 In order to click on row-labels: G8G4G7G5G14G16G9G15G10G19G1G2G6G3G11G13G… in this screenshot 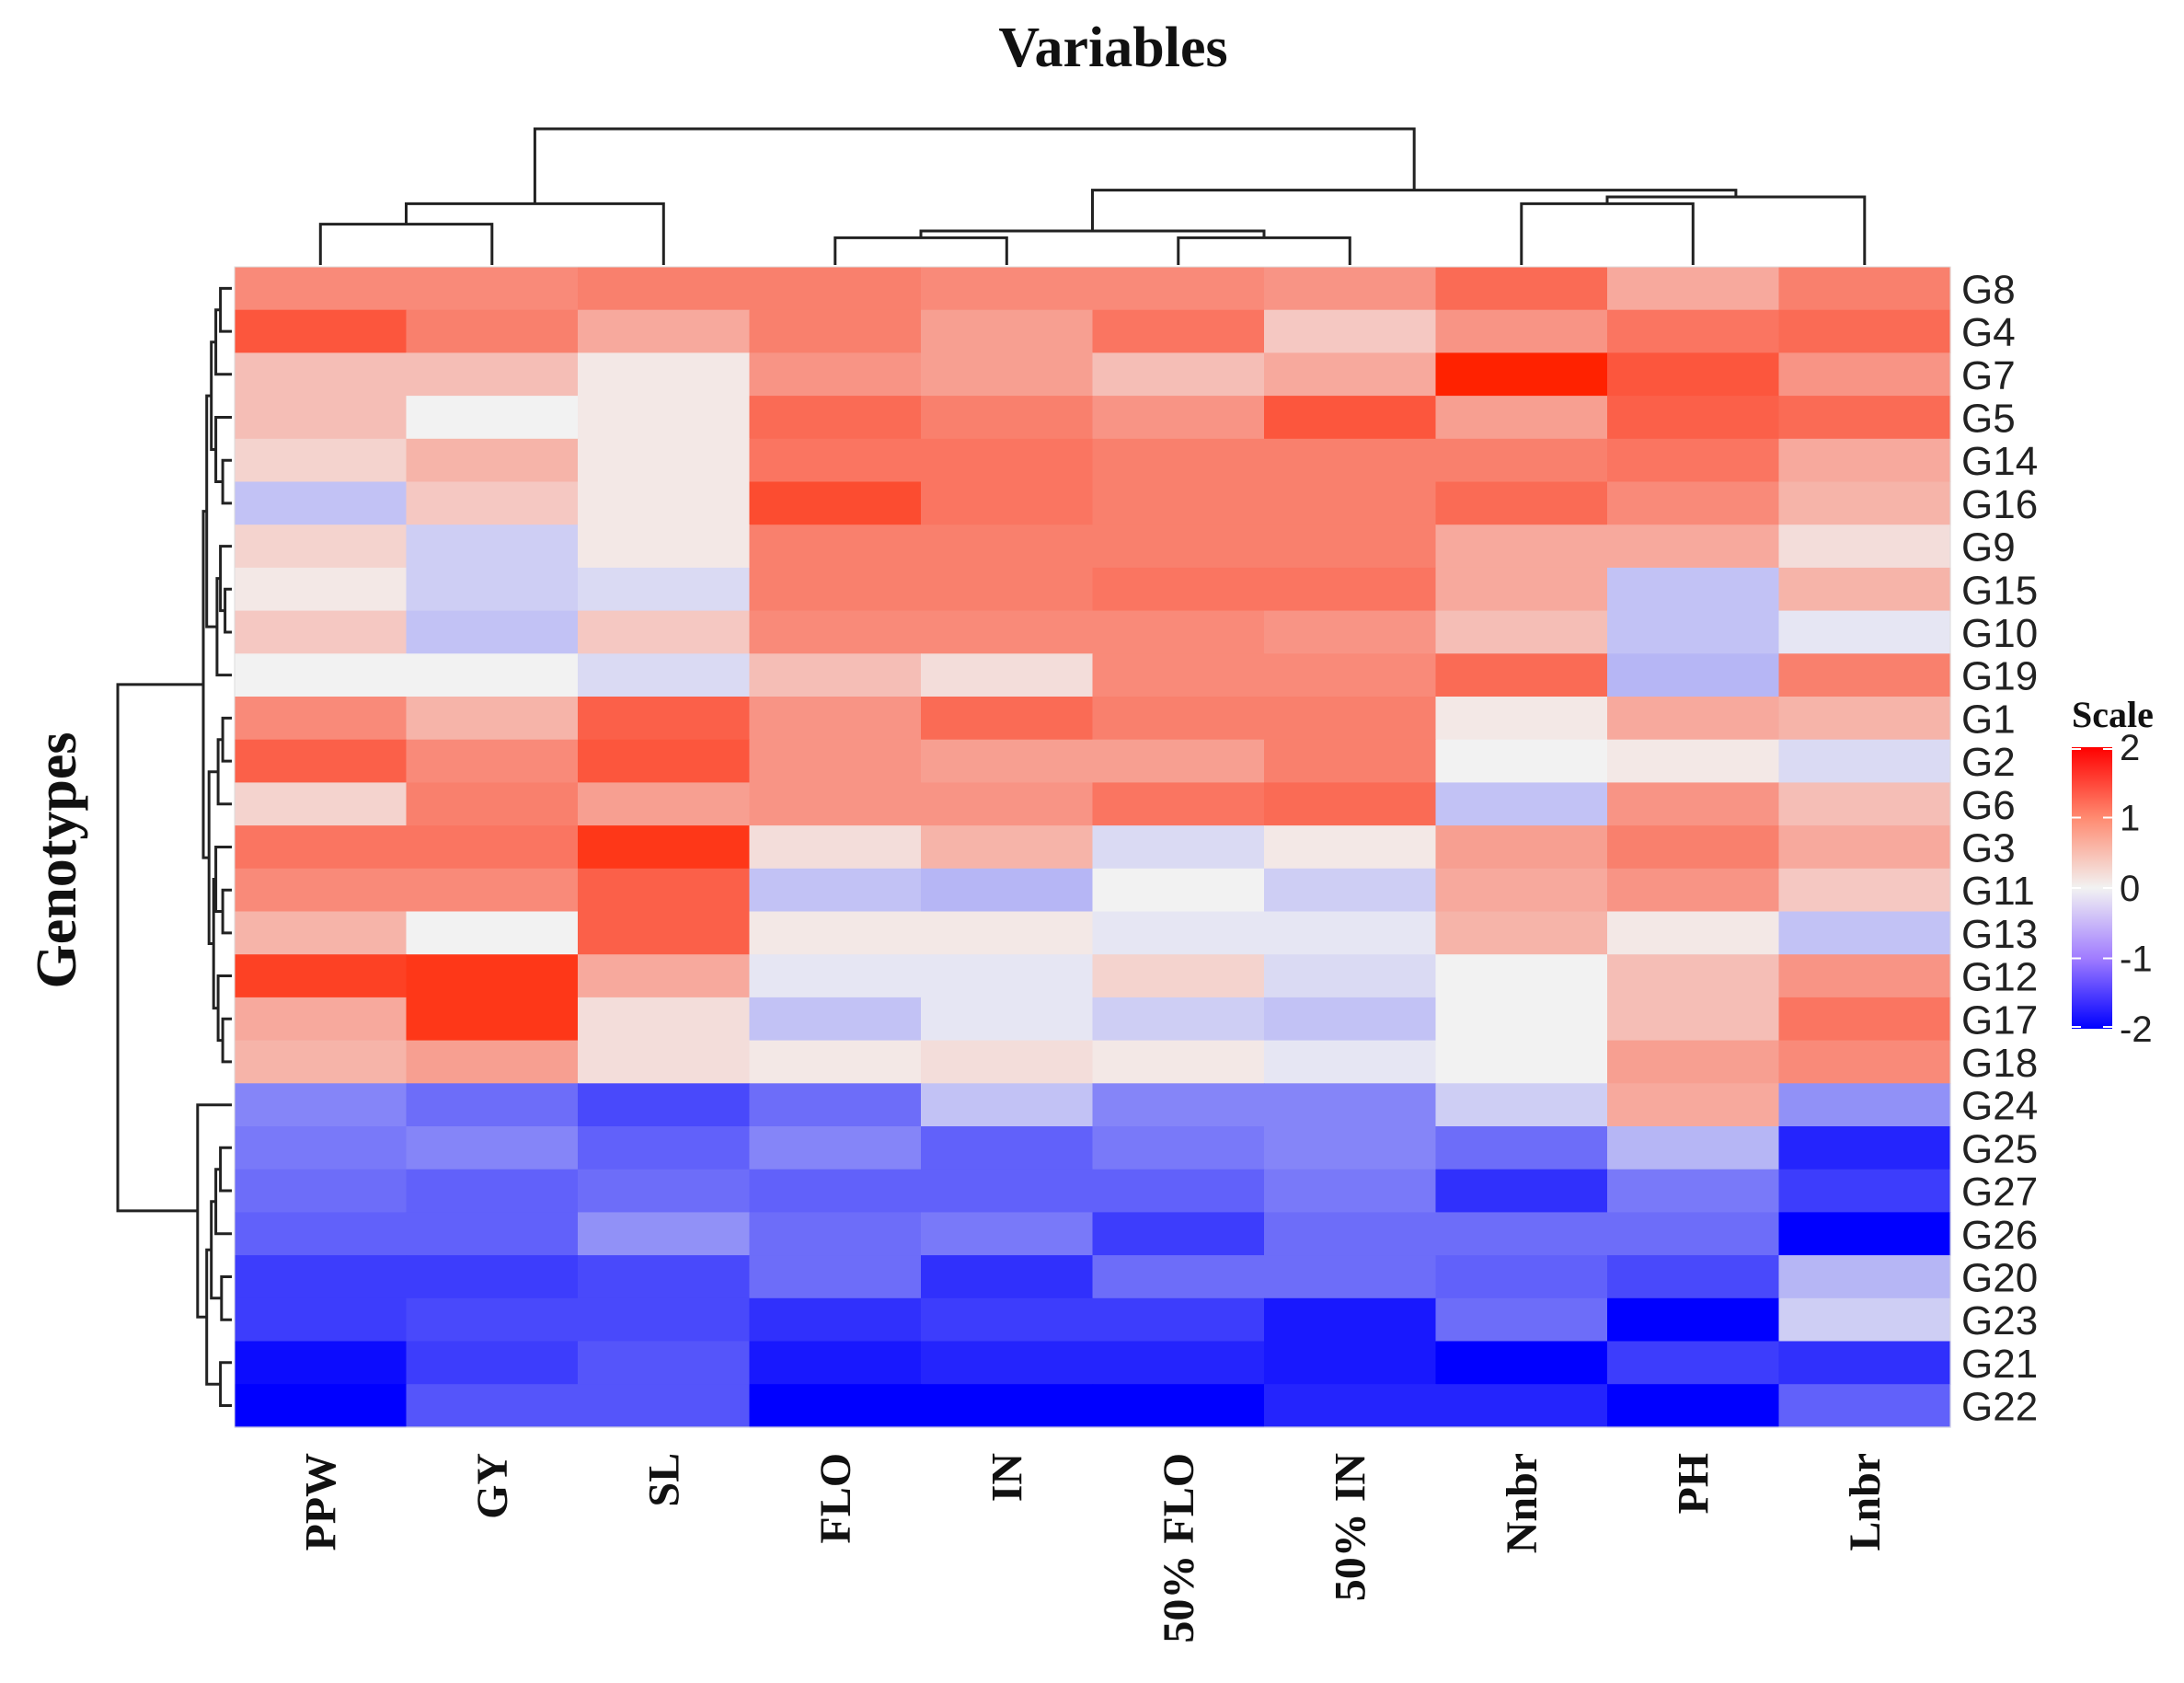, I will do `click(1999, 848)`.